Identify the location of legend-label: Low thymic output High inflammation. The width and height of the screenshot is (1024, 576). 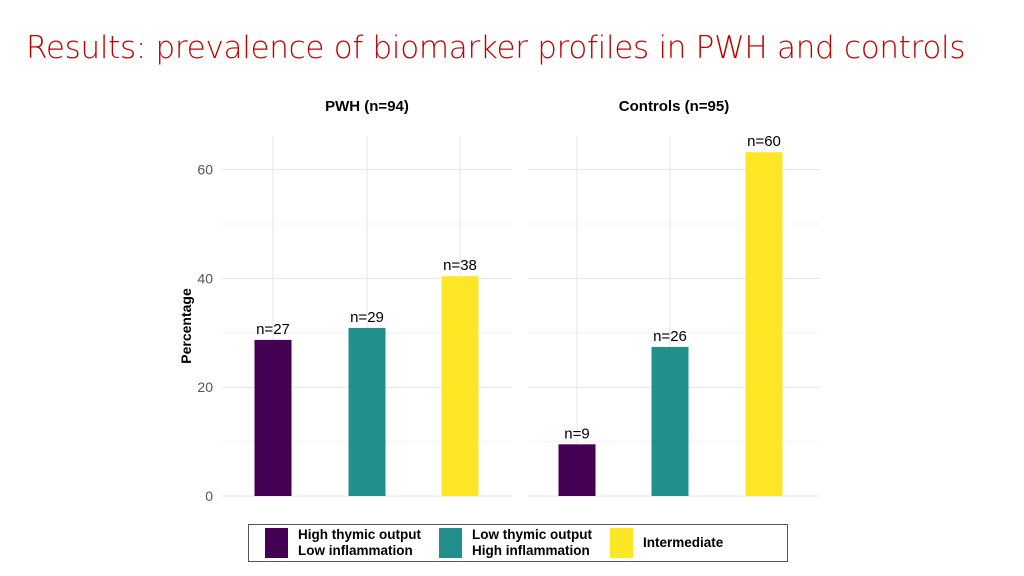
(531, 542).